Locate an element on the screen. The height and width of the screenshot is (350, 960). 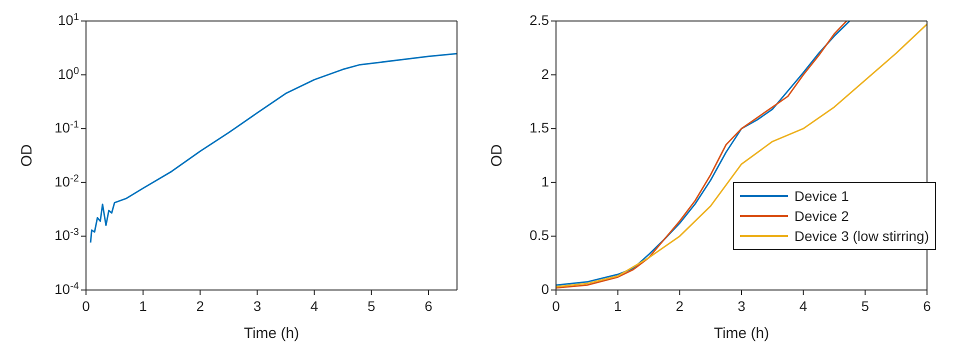
y-tick-label: 10$^{1}$ is located at coordinates (69, 20).